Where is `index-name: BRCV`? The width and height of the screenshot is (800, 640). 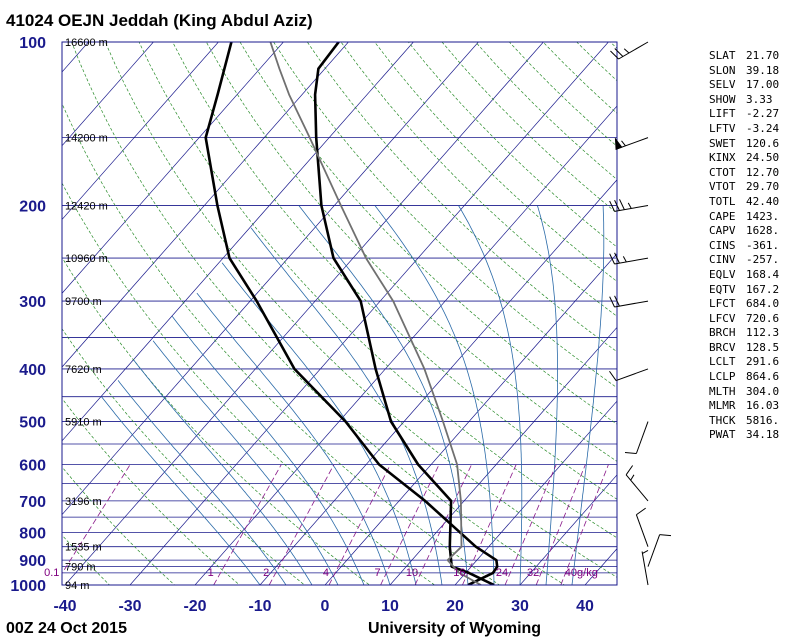 index-name: BRCV is located at coordinates (722, 347).